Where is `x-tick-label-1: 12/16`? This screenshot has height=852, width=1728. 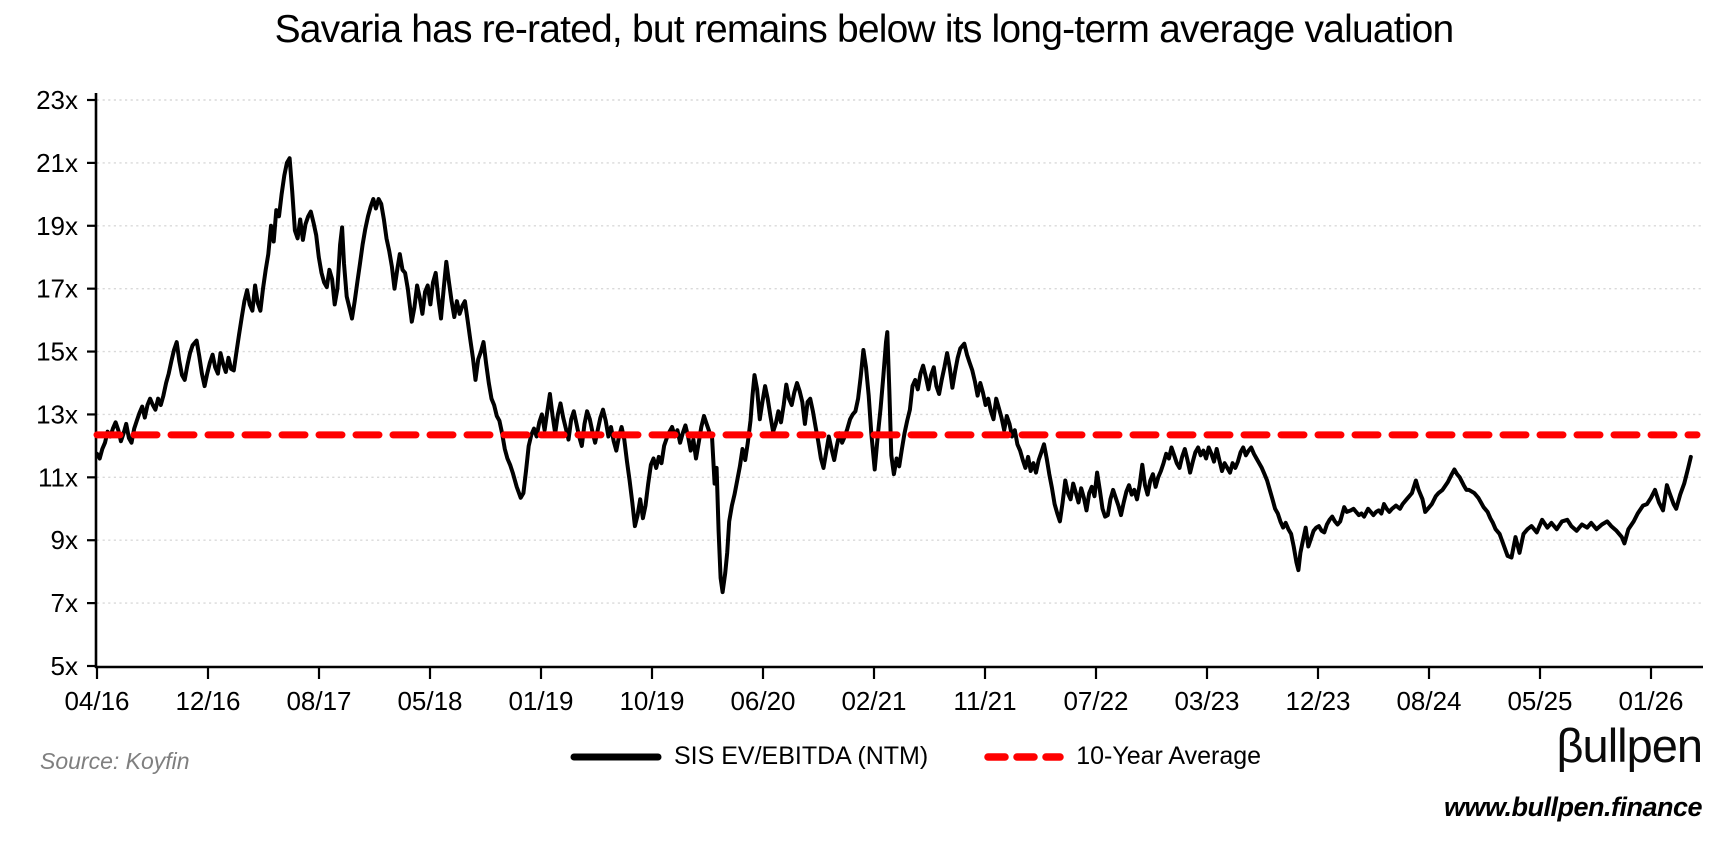 x-tick-label-1: 12/16 is located at coordinates (207, 701).